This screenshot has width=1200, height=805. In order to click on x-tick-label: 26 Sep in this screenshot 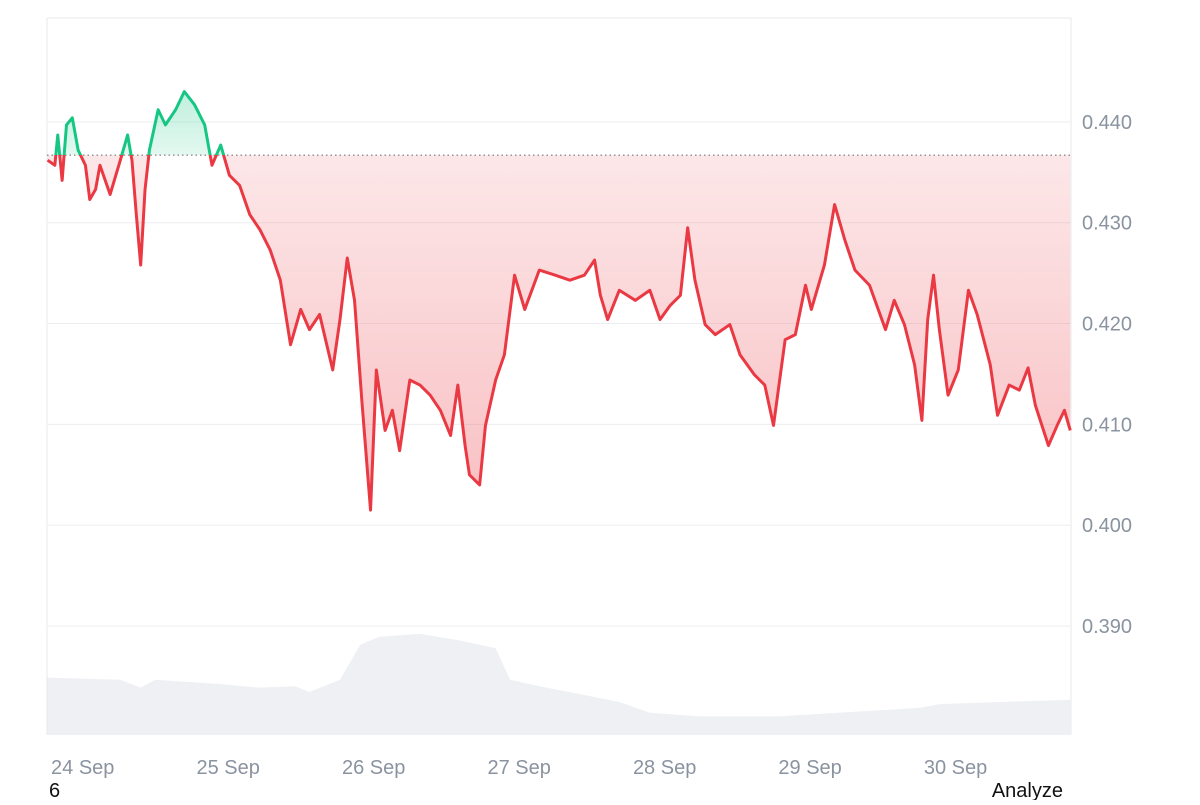, I will do `click(373, 768)`.